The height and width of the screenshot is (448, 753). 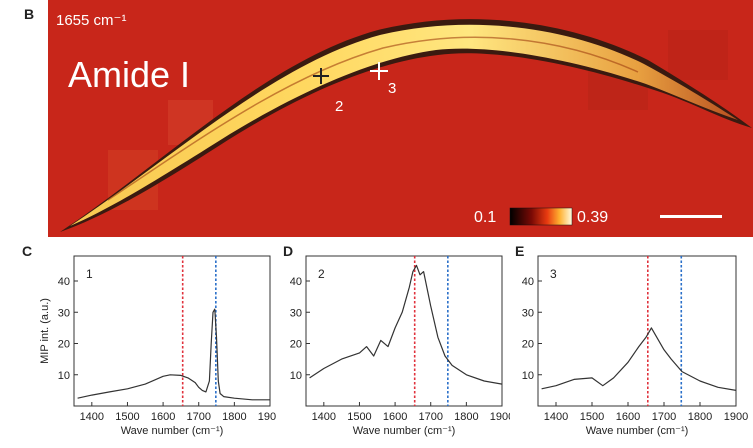 I want to click on trace-label: 2, so click(x=321, y=274).